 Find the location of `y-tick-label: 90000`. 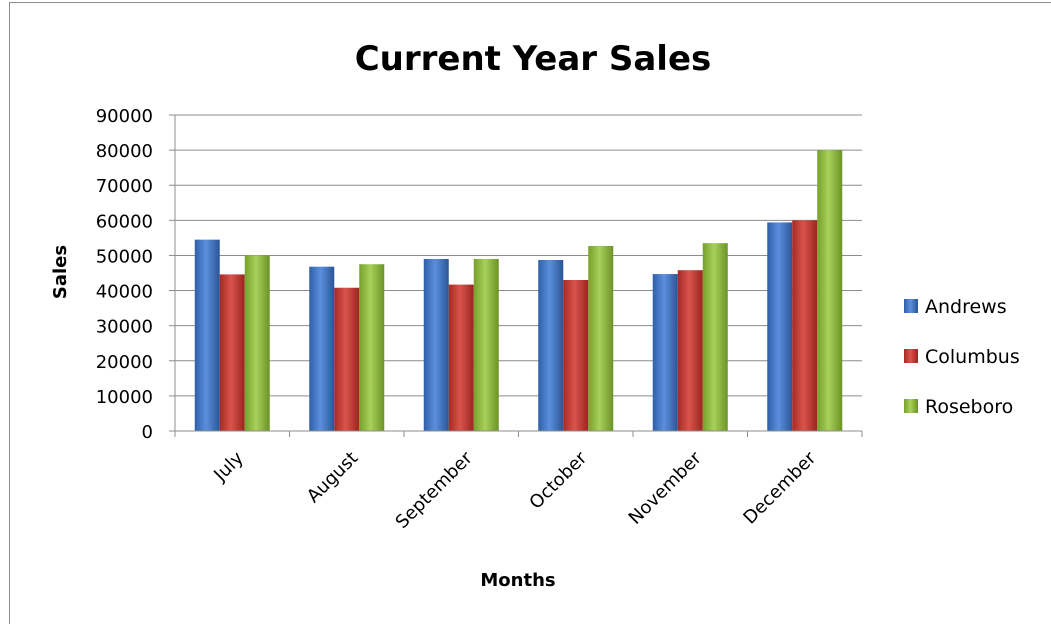

y-tick-label: 90000 is located at coordinates (124, 116).